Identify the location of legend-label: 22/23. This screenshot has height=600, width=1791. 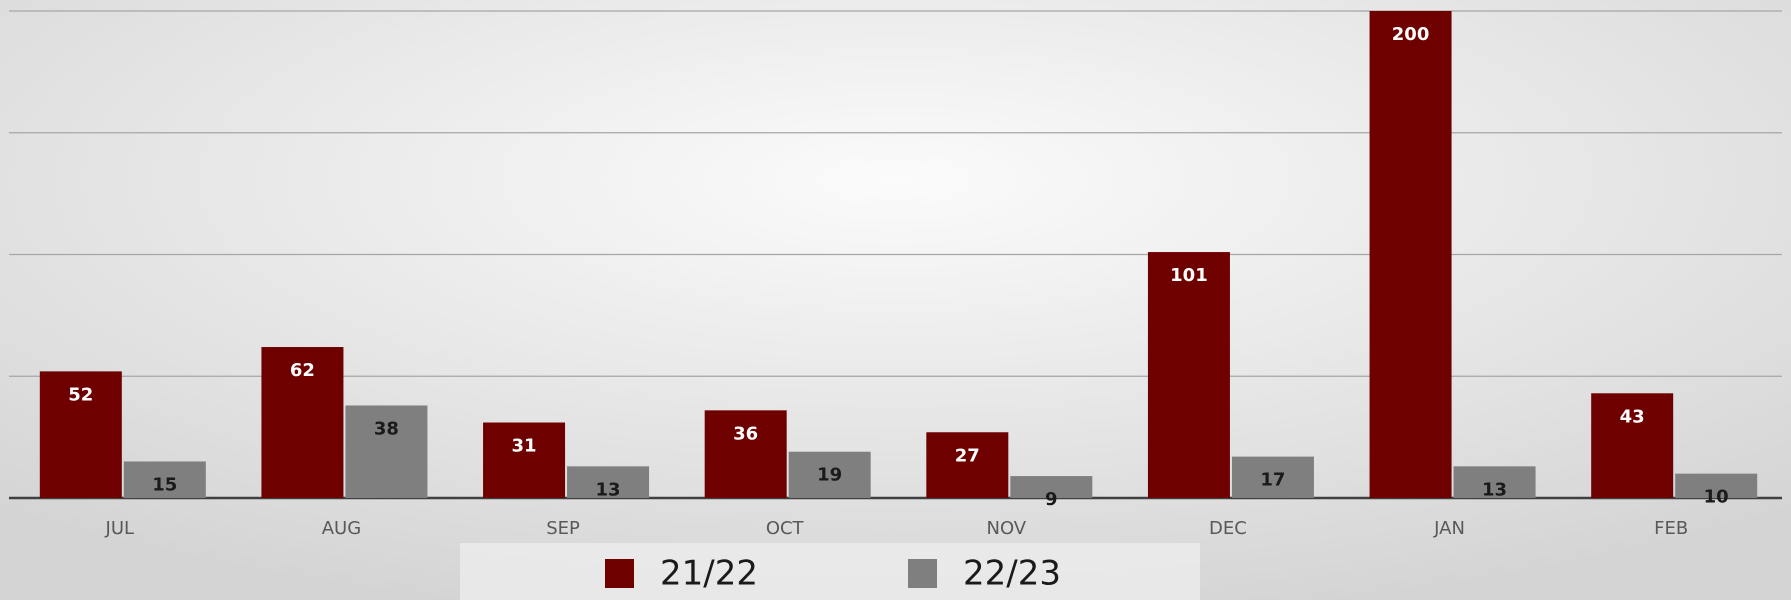
(1012, 574).